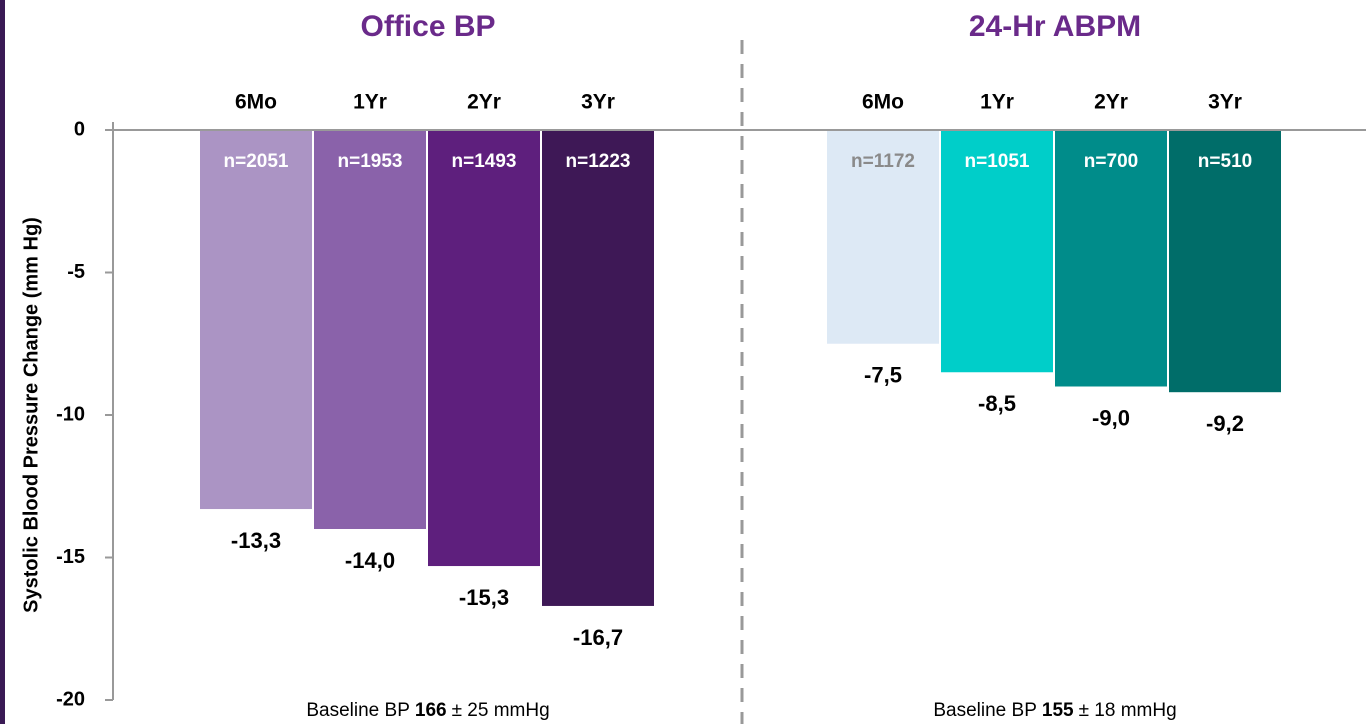 This screenshot has height=724, width=1366. Describe the element at coordinates (883, 161) in the screenshot. I see `n-label: n=1172` at that location.